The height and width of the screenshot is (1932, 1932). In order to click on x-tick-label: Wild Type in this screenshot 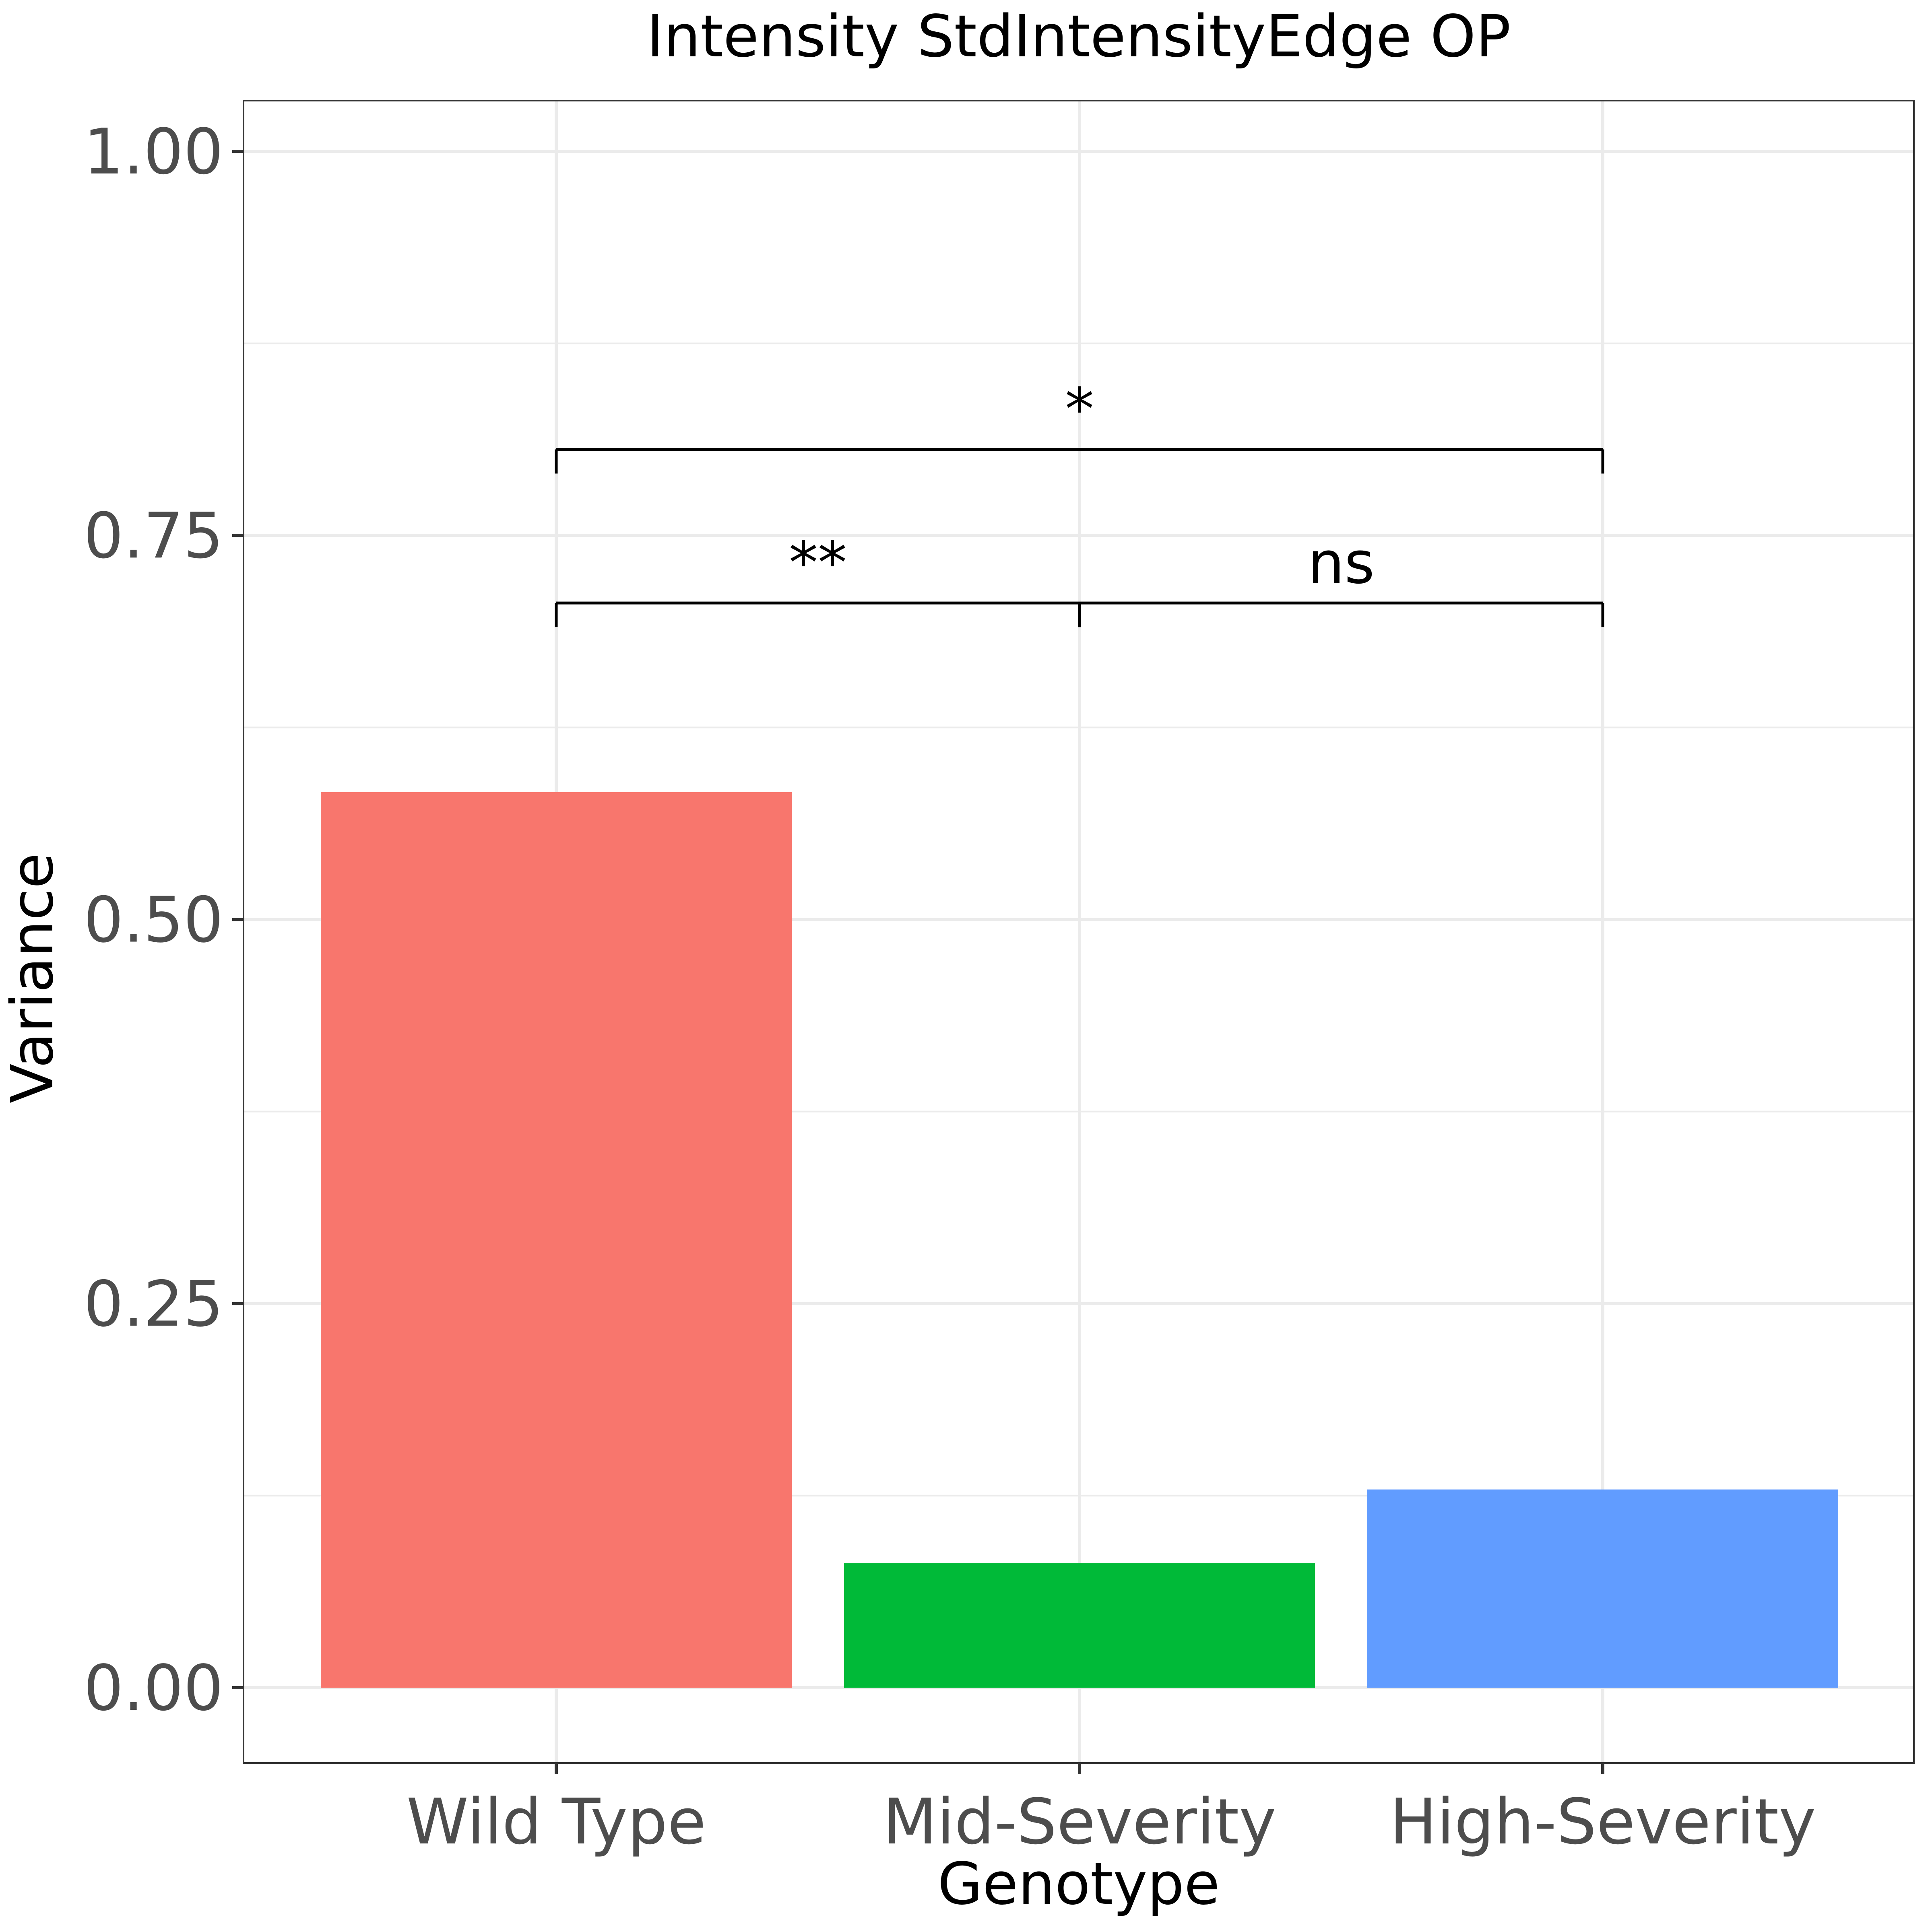, I will do `click(556, 1821)`.